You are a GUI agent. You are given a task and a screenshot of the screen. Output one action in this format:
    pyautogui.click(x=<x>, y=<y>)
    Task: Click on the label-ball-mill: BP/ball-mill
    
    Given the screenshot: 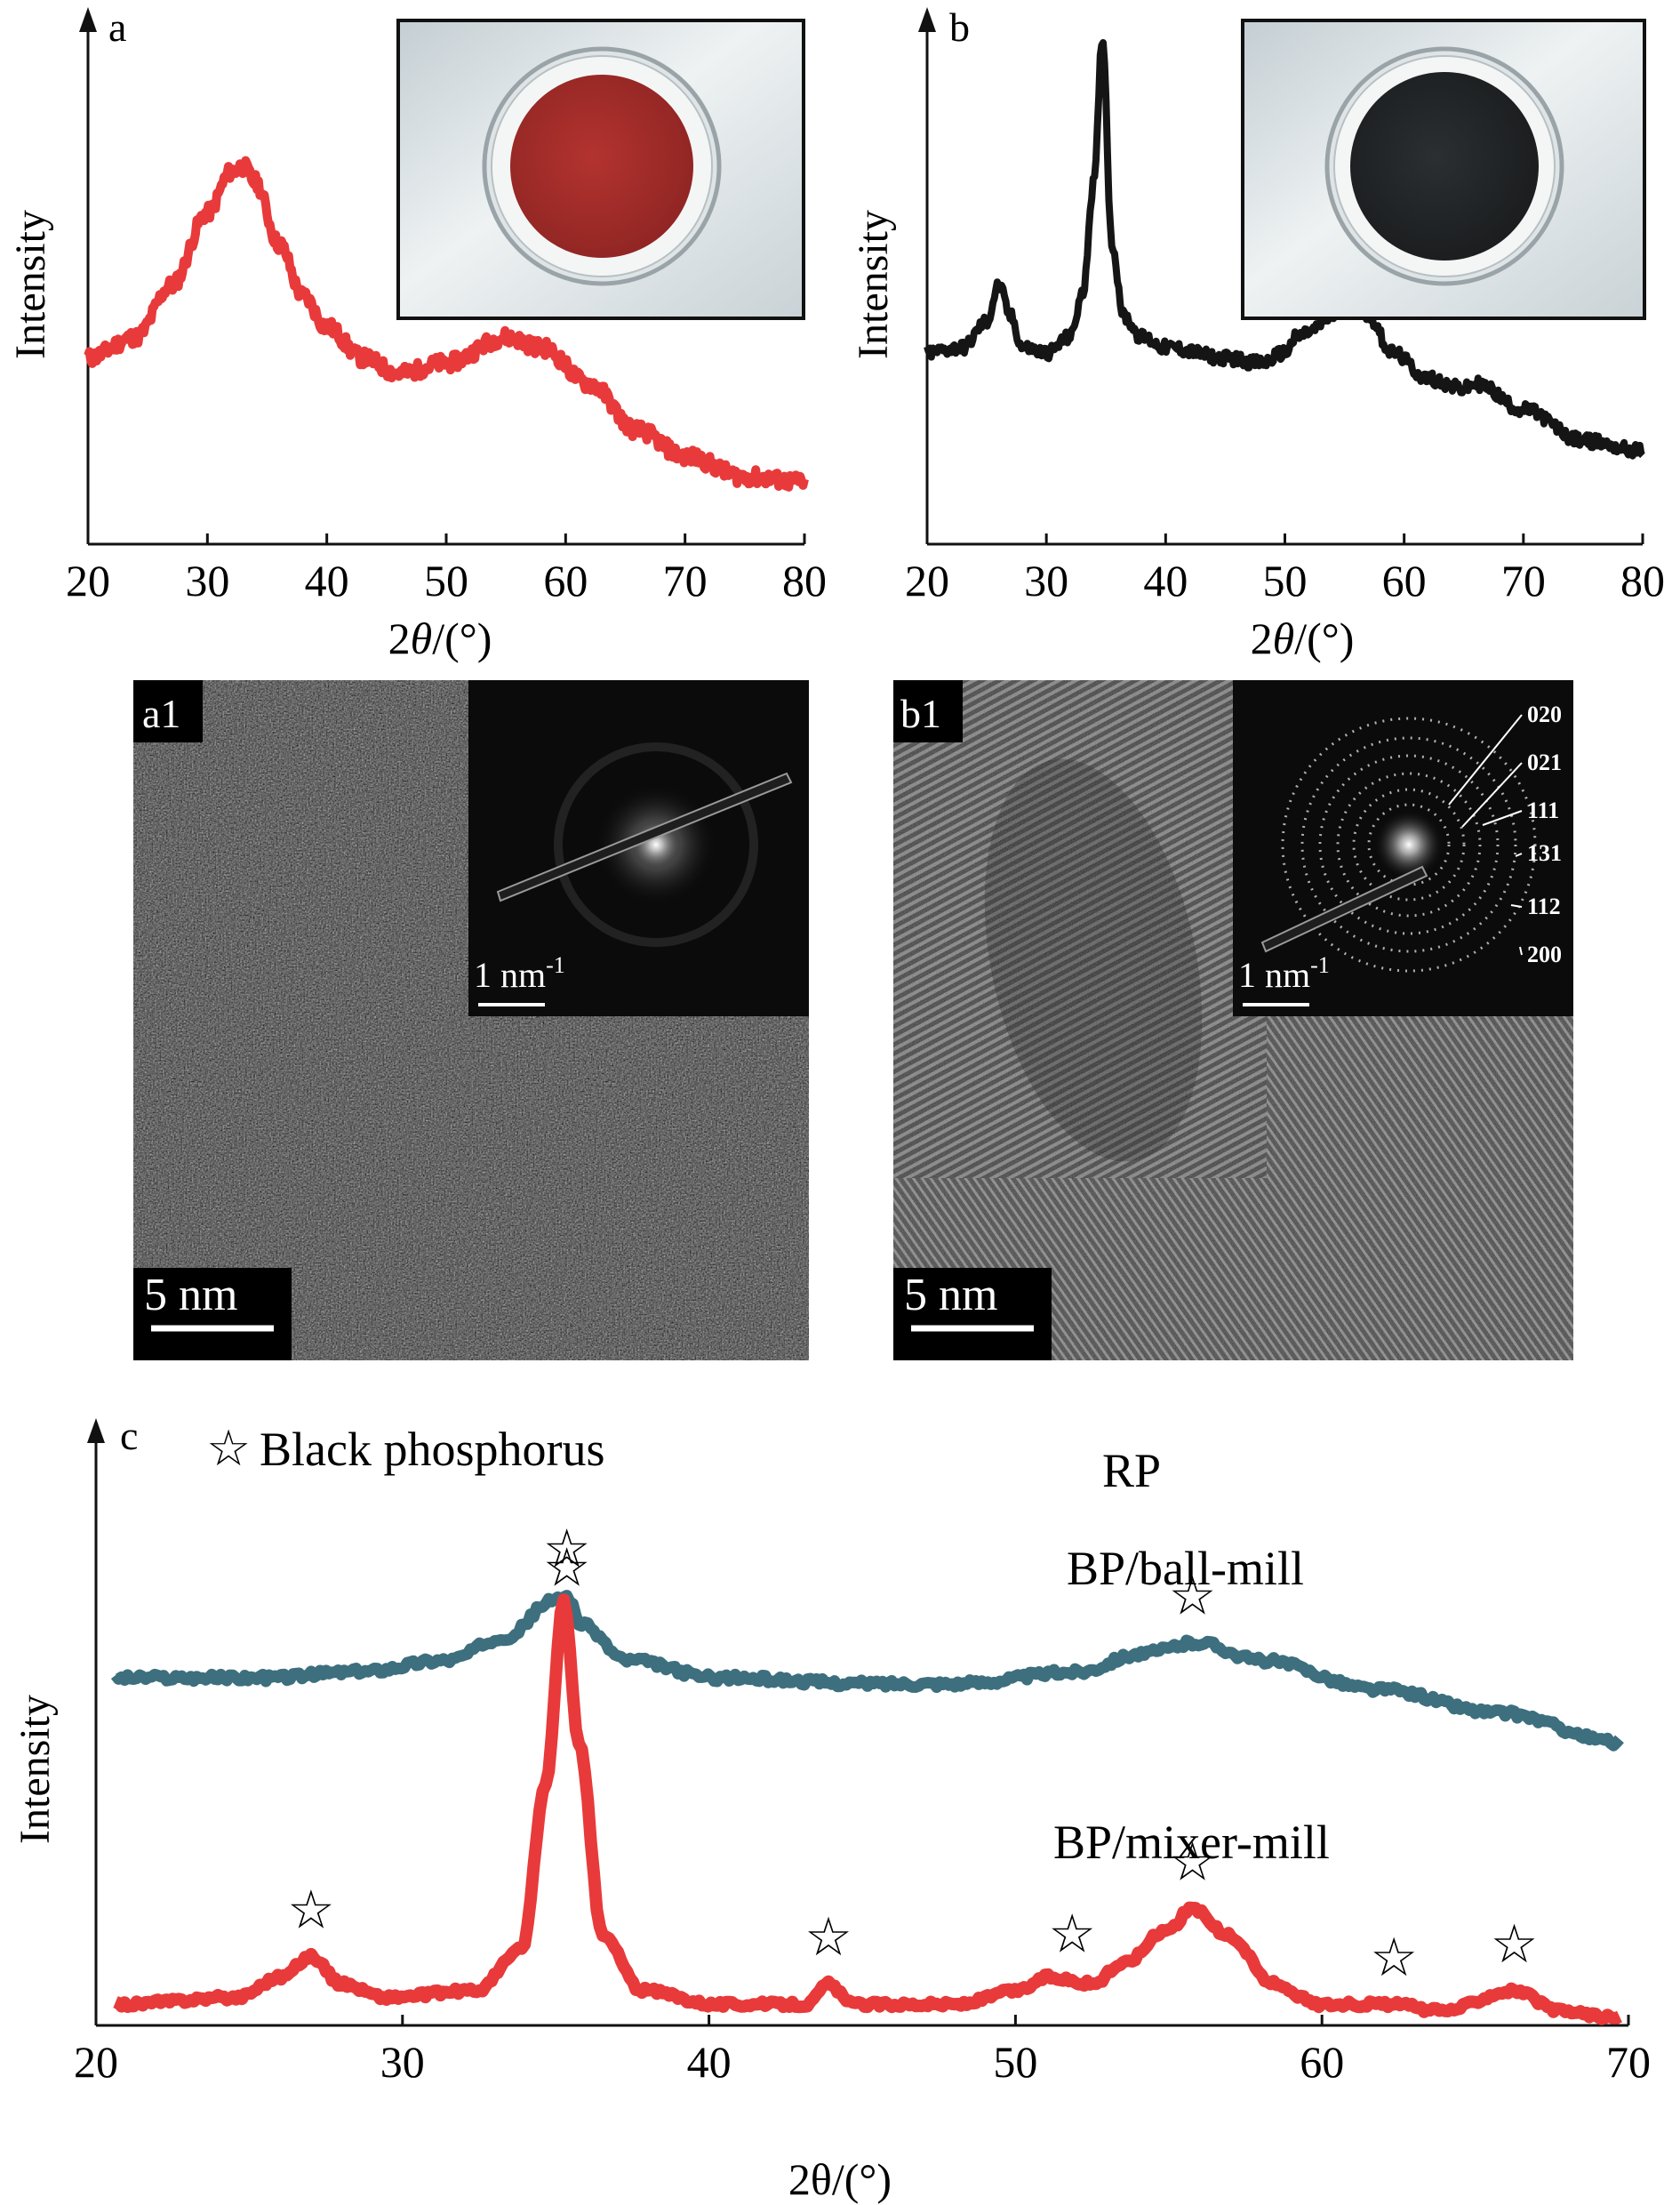 What is the action you would take?
    pyautogui.click(x=1185, y=1569)
    